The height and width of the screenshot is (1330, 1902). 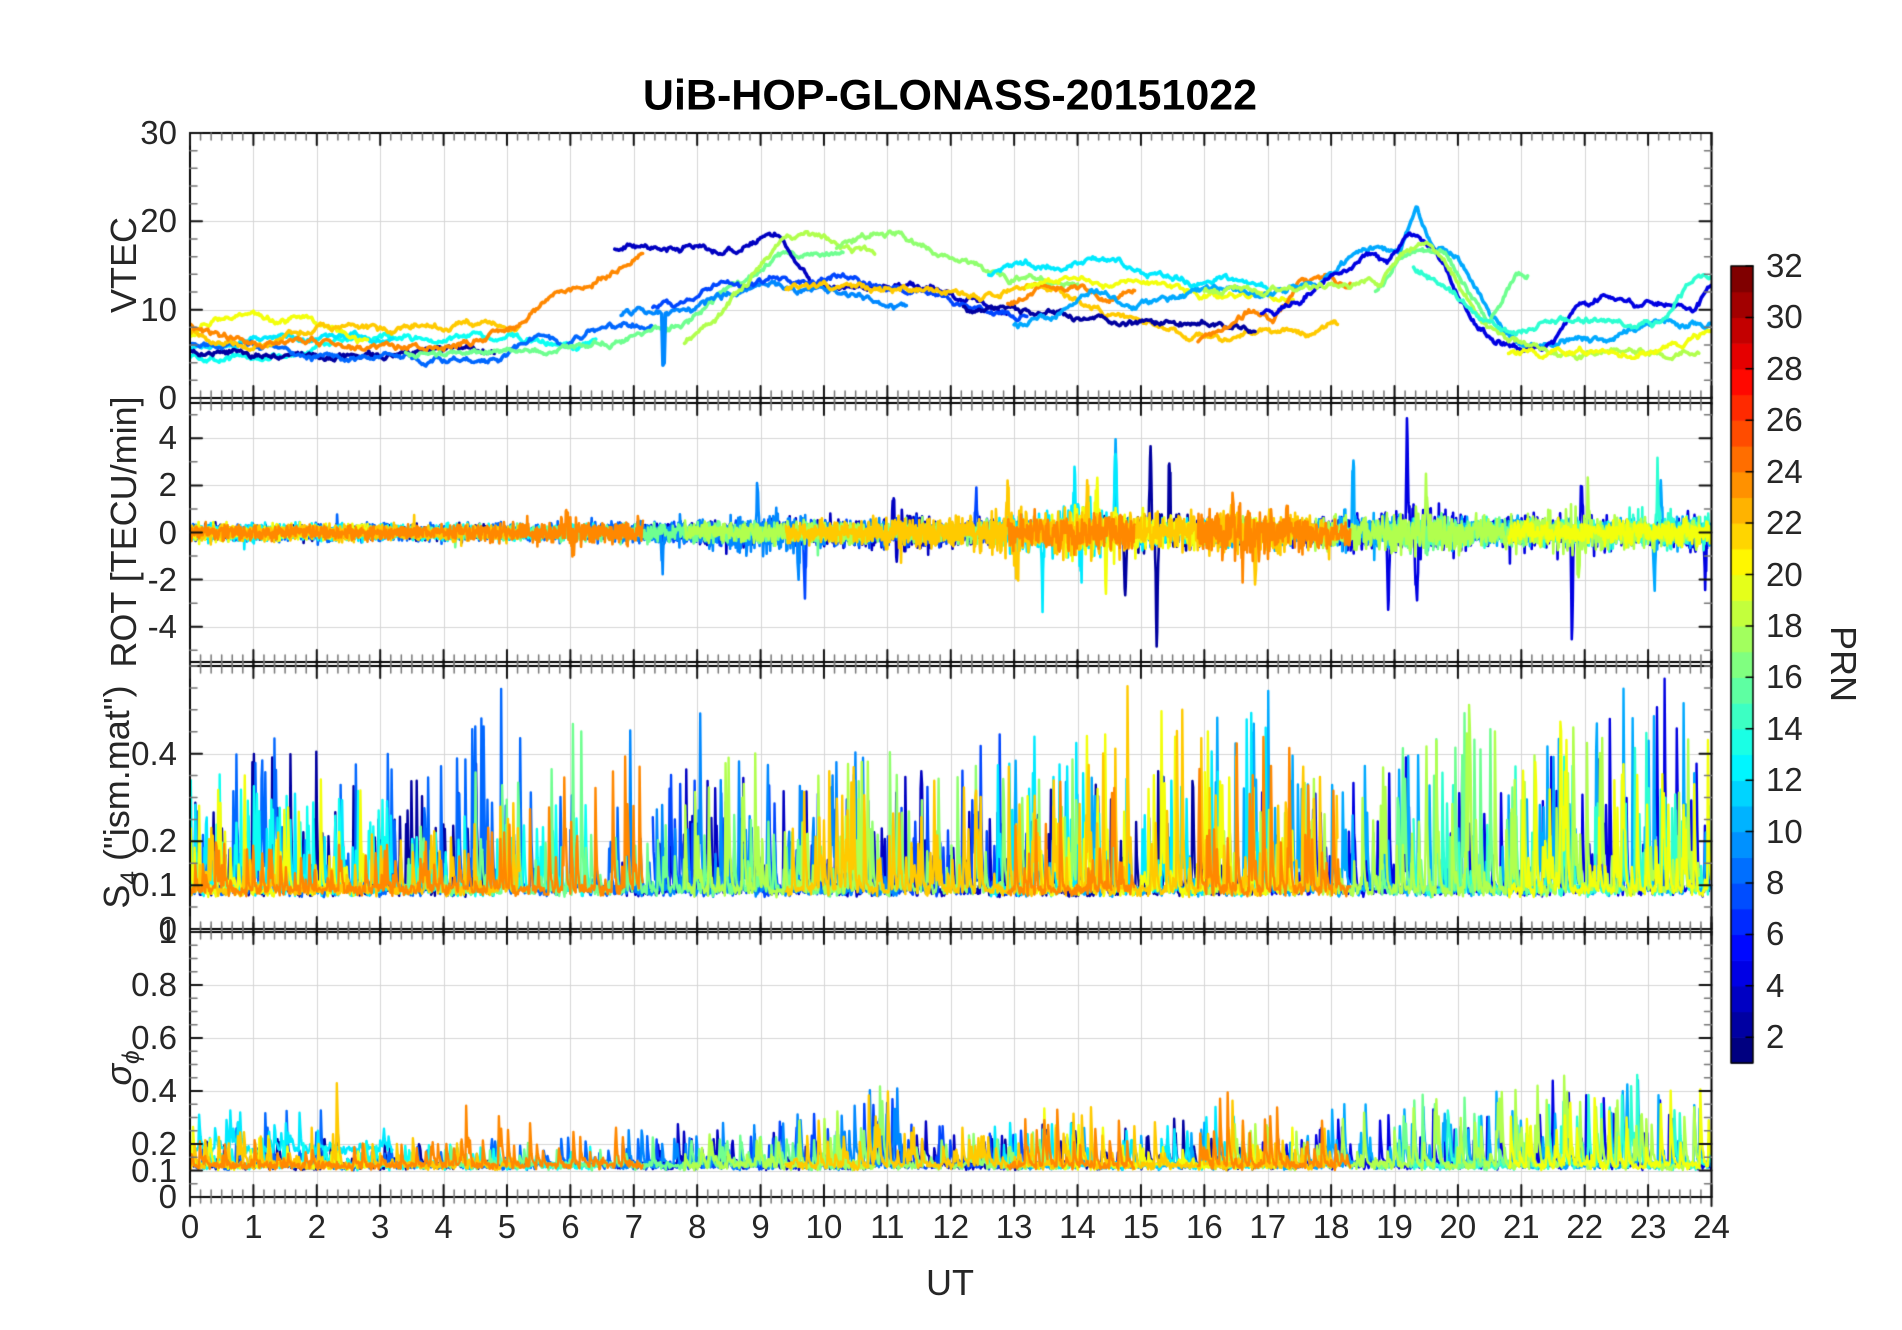 What do you see at coordinates (507, 1226) in the screenshot?
I see `x-tick-label: 5` at bounding box center [507, 1226].